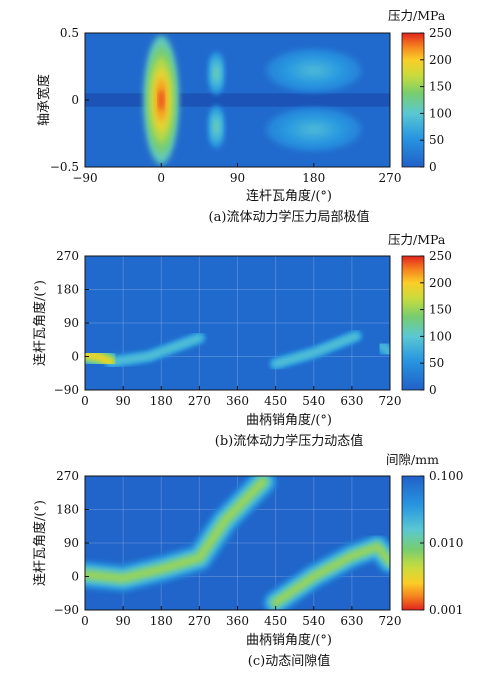  Describe the element at coordinates (289, 441) in the screenshot. I see `figure-caption: (b)流体动力学压力动态值` at that location.